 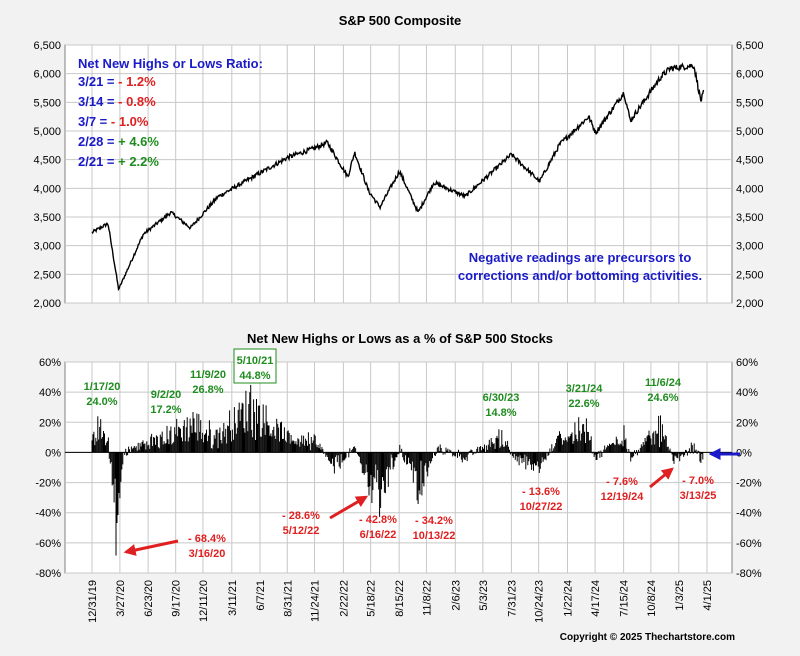 What do you see at coordinates (149, 598) in the screenshot?
I see `x-tick-label: 6/23/20` at bounding box center [149, 598].